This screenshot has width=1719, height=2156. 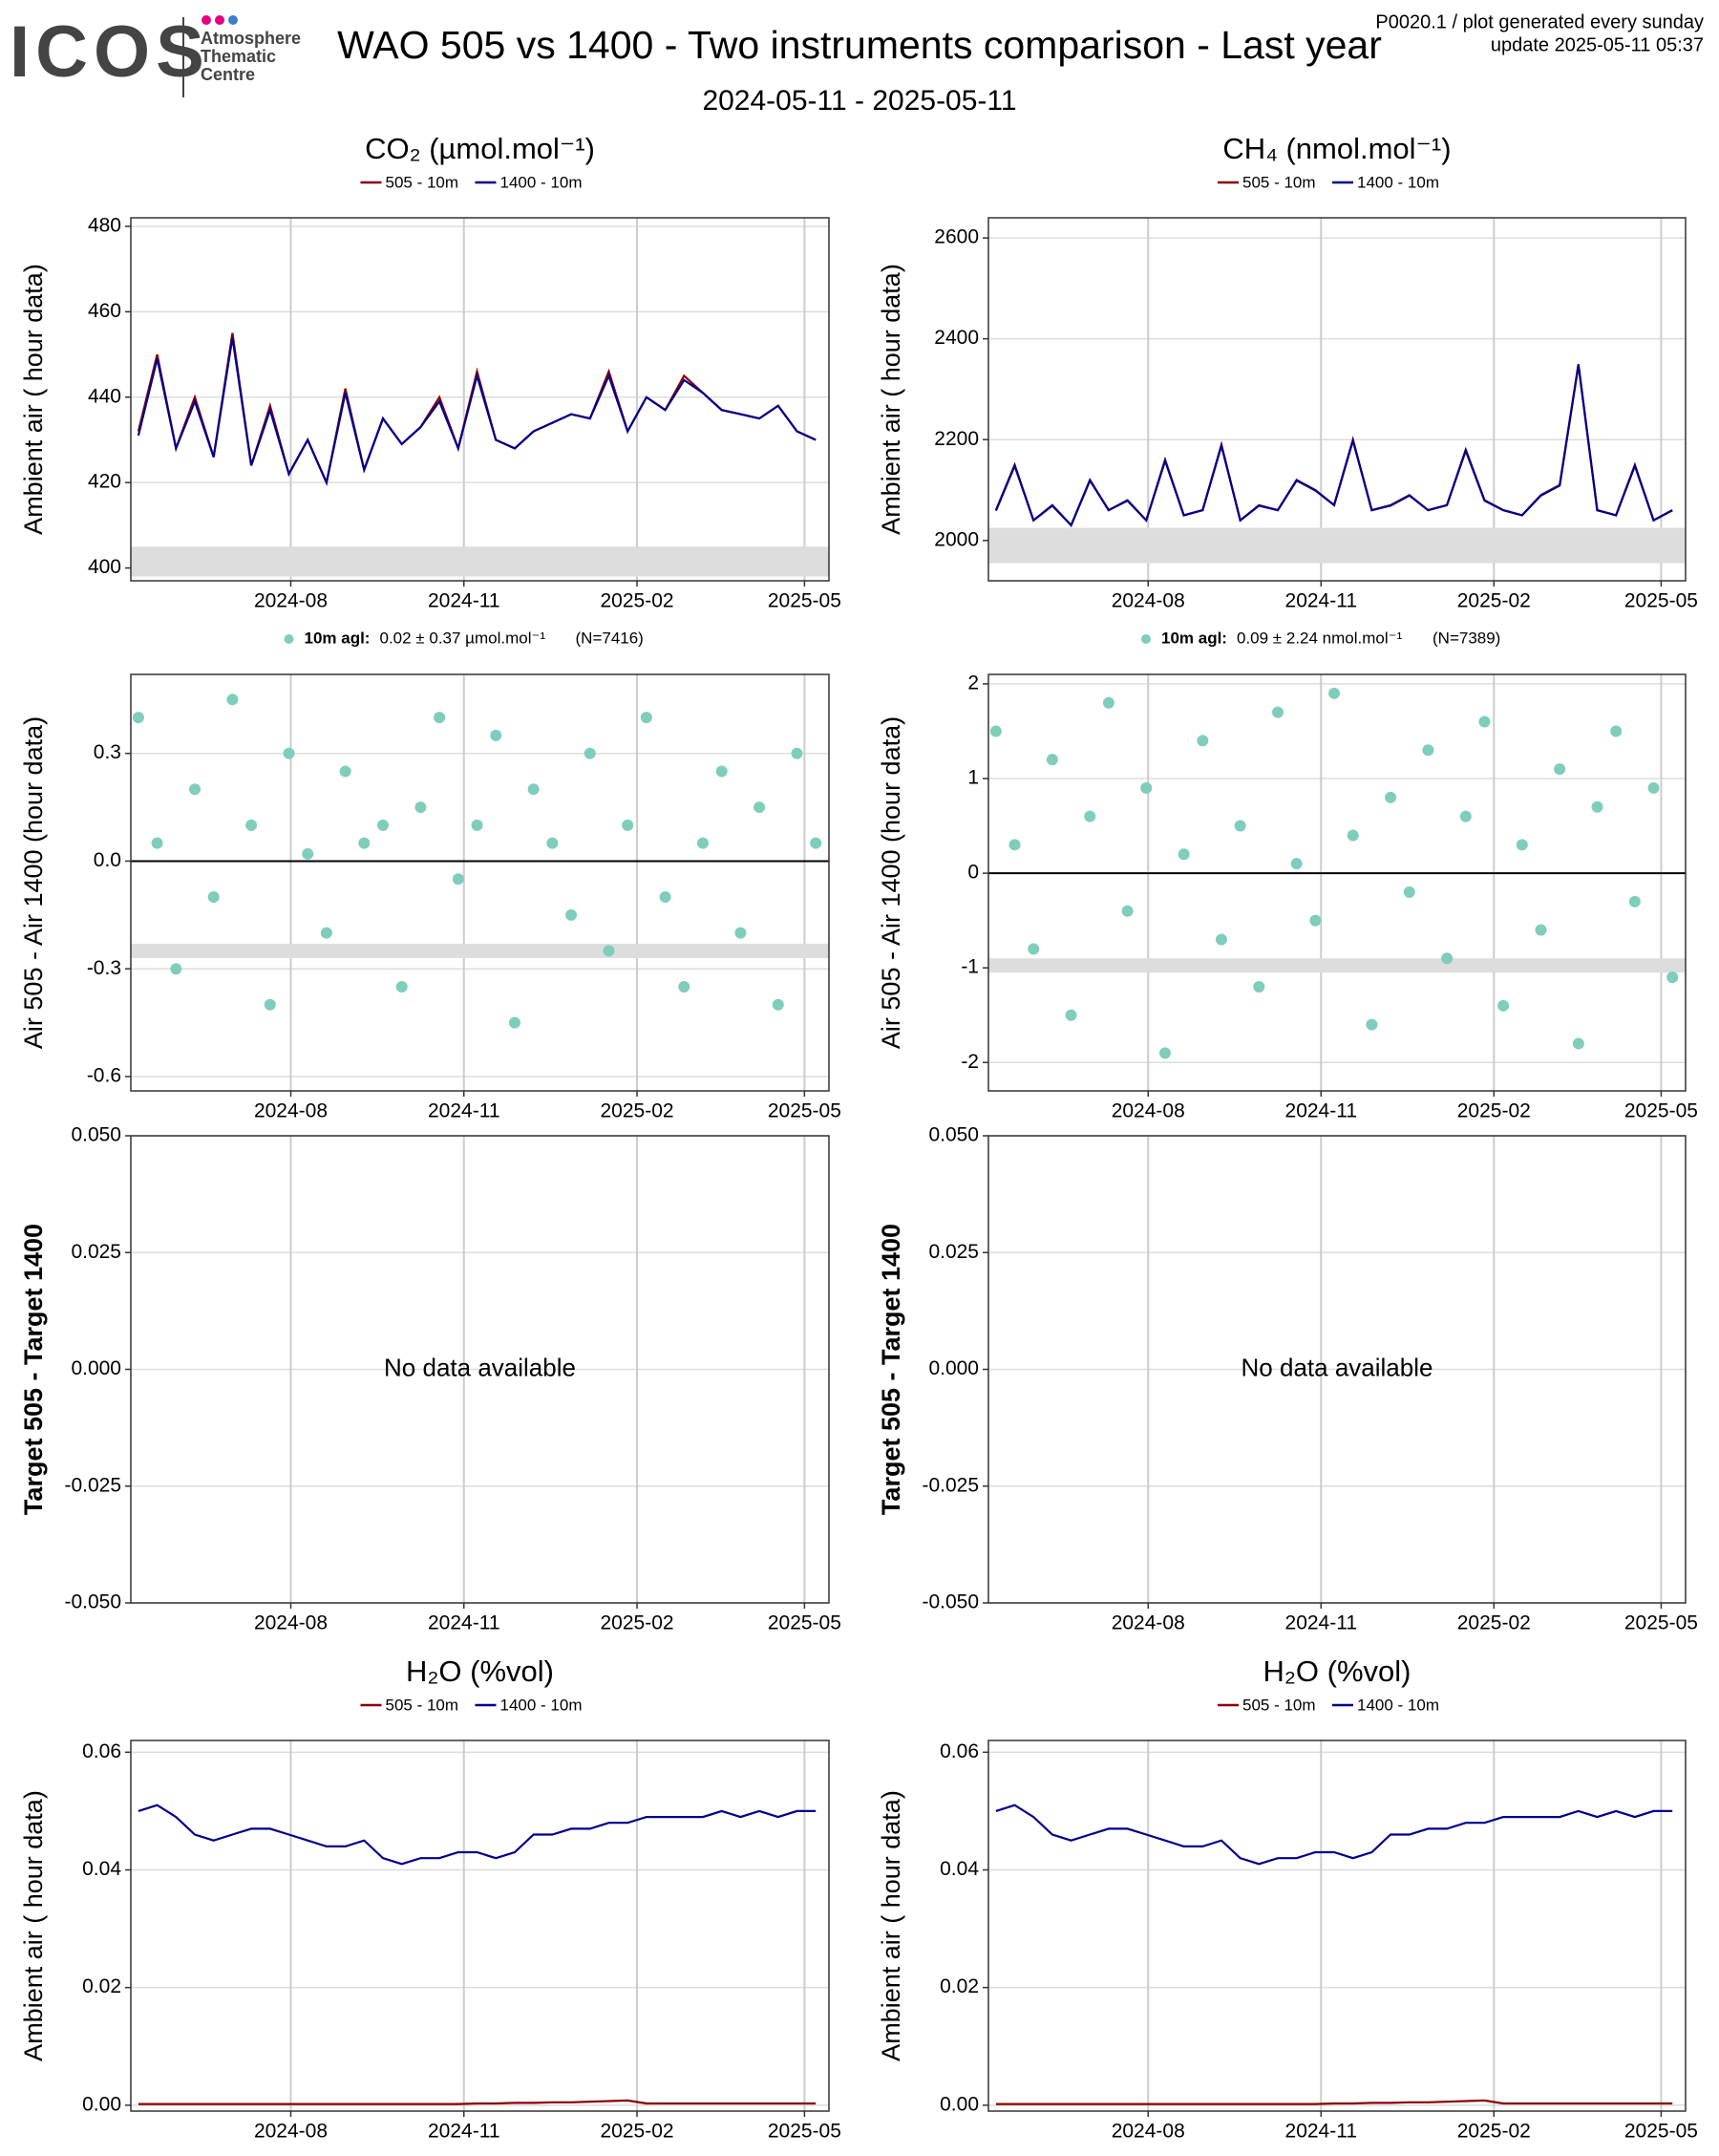 What do you see at coordinates (956, 237) in the screenshot?
I see `y-tick-label: 2600` at bounding box center [956, 237].